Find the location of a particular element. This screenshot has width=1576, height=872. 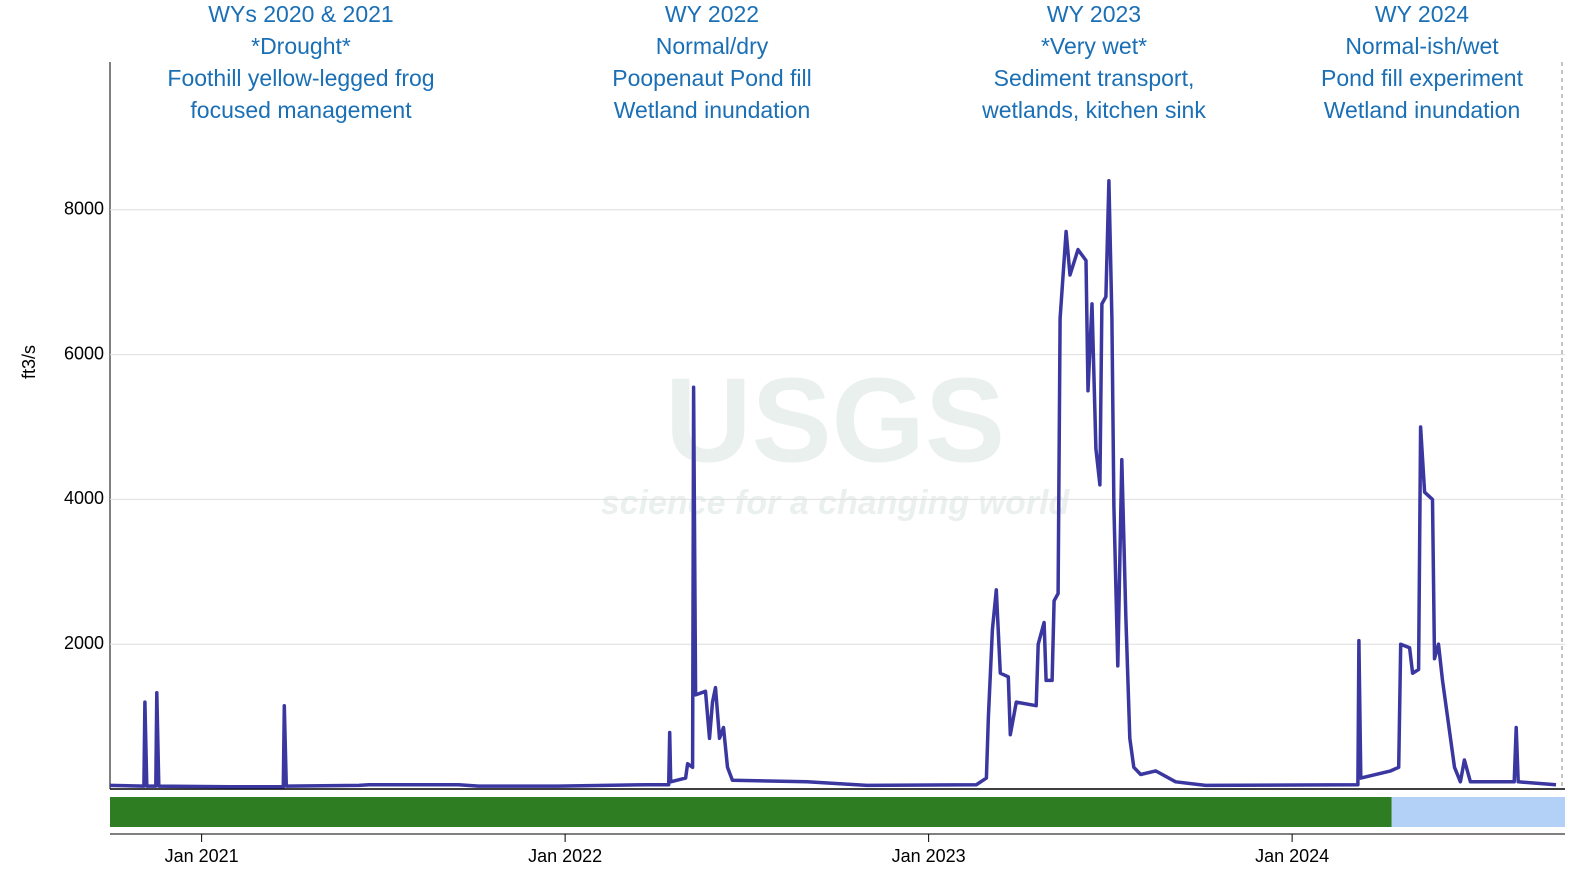

annotation: Pond fill experiment is located at coordinates (1422, 78).